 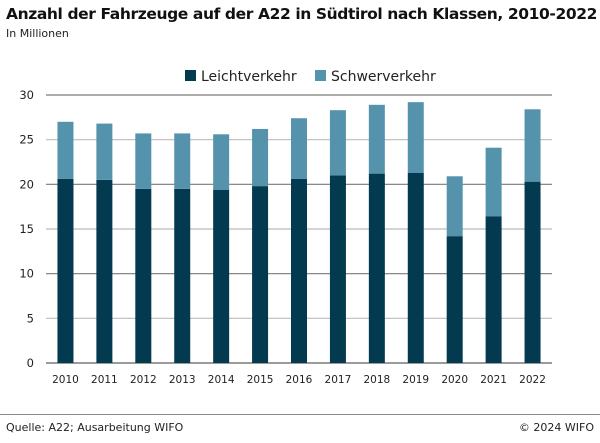 I want to click on bar-leichtverkehr-2014, so click(x=221, y=276).